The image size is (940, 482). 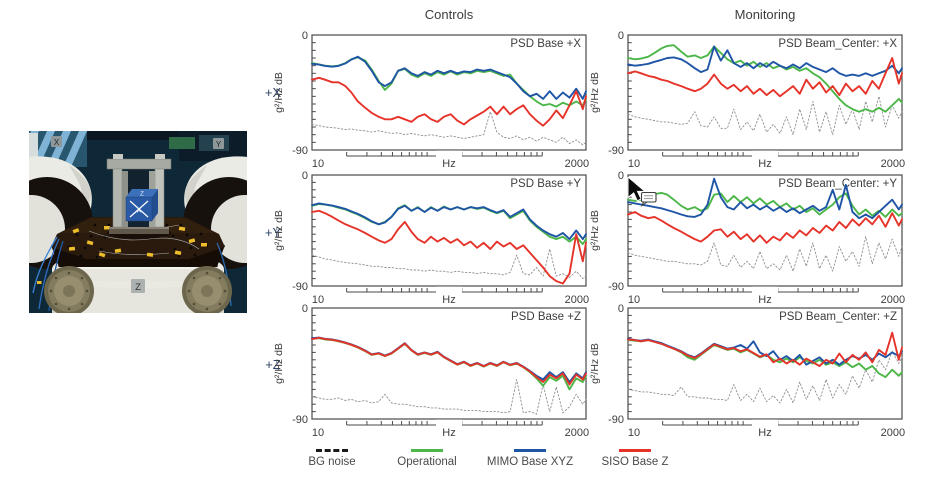 I want to click on series-bg-monitoring-x, so click(x=765, y=115).